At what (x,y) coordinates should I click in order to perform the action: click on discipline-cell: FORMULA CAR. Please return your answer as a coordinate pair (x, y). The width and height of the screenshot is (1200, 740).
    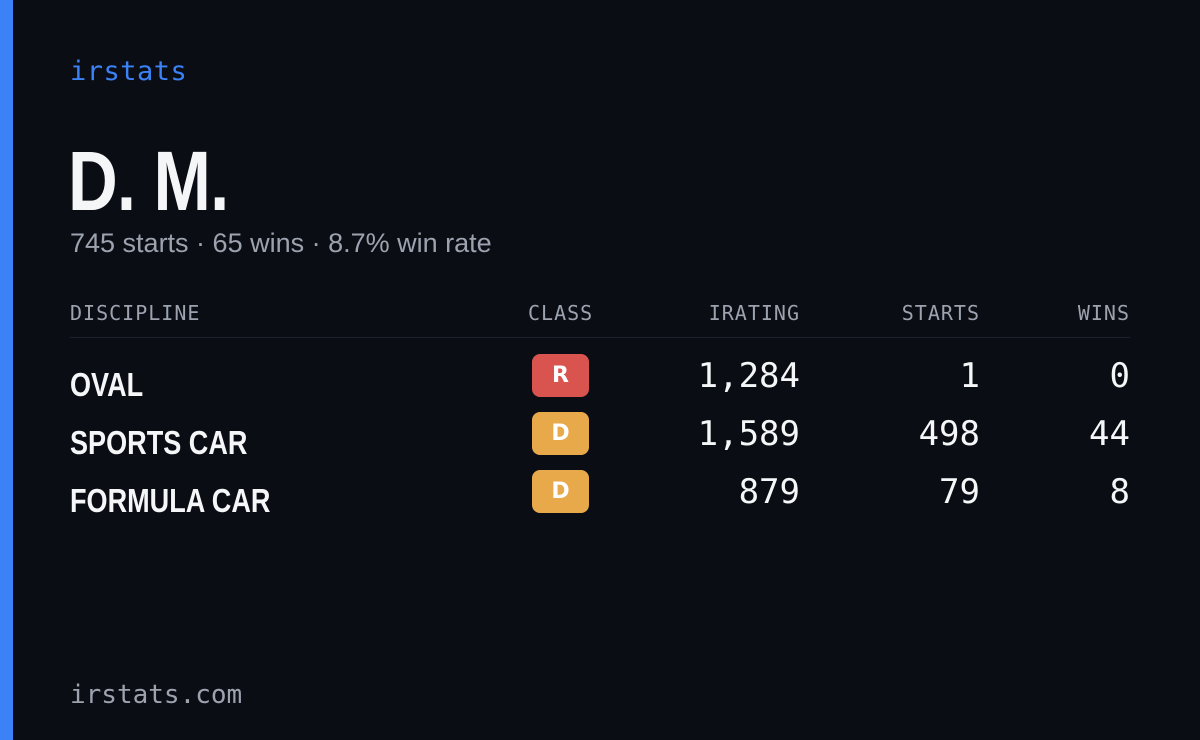
    Looking at the image, I should click on (170, 500).